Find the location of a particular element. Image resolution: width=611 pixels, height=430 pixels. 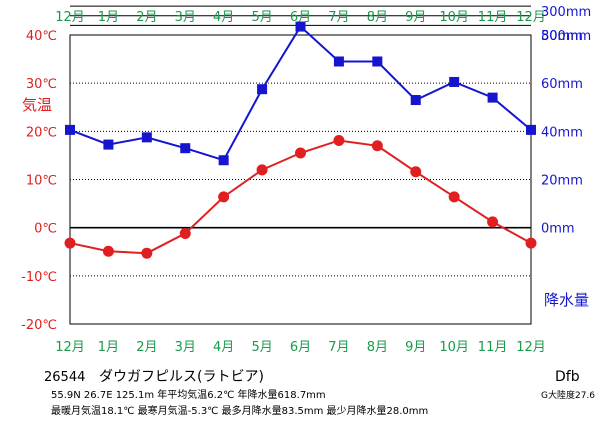

month-label-top: 7月 is located at coordinates (338, 17).